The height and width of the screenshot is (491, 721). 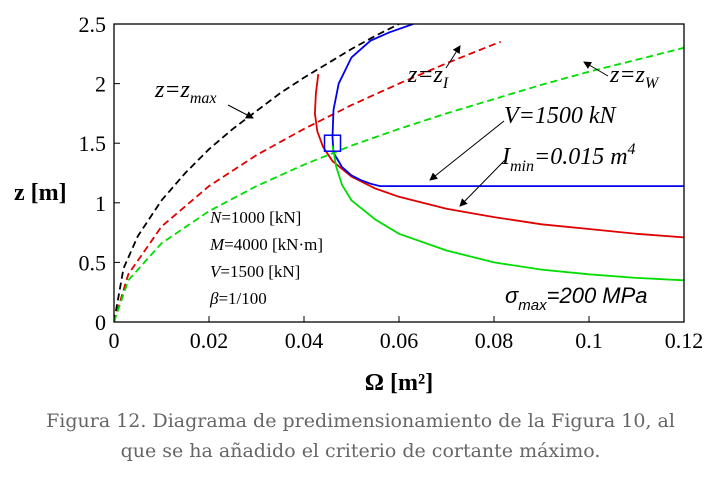 I want to click on param-N-symbol: N, so click(x=216, y=217).